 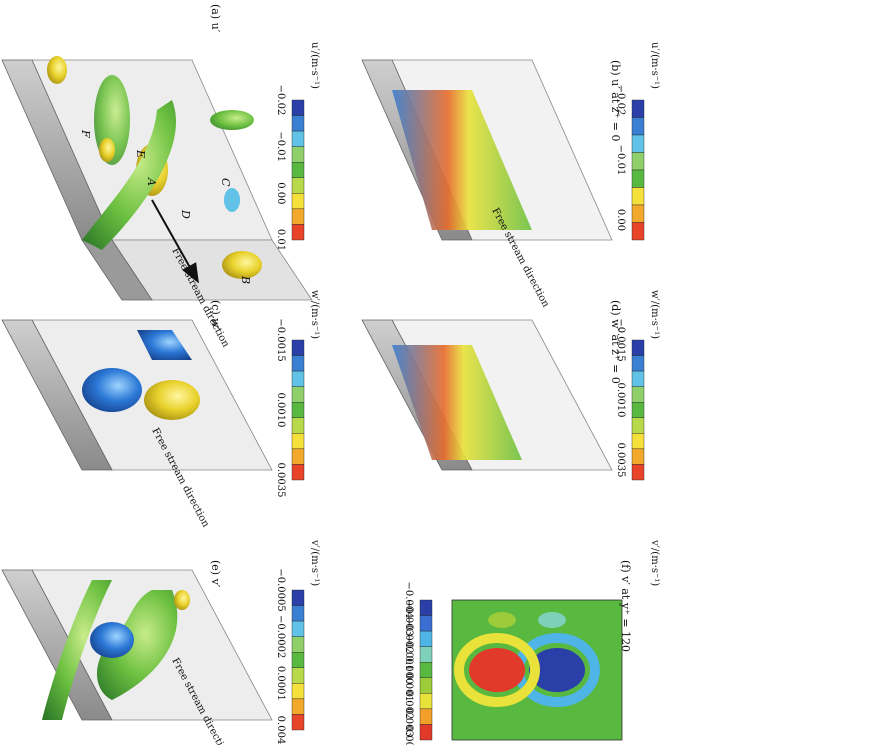 What do you see at coordinates (408, 670) in the screenshot?
I see `colorbar-tick-label: 0.000` at bounding box center [408, 670].